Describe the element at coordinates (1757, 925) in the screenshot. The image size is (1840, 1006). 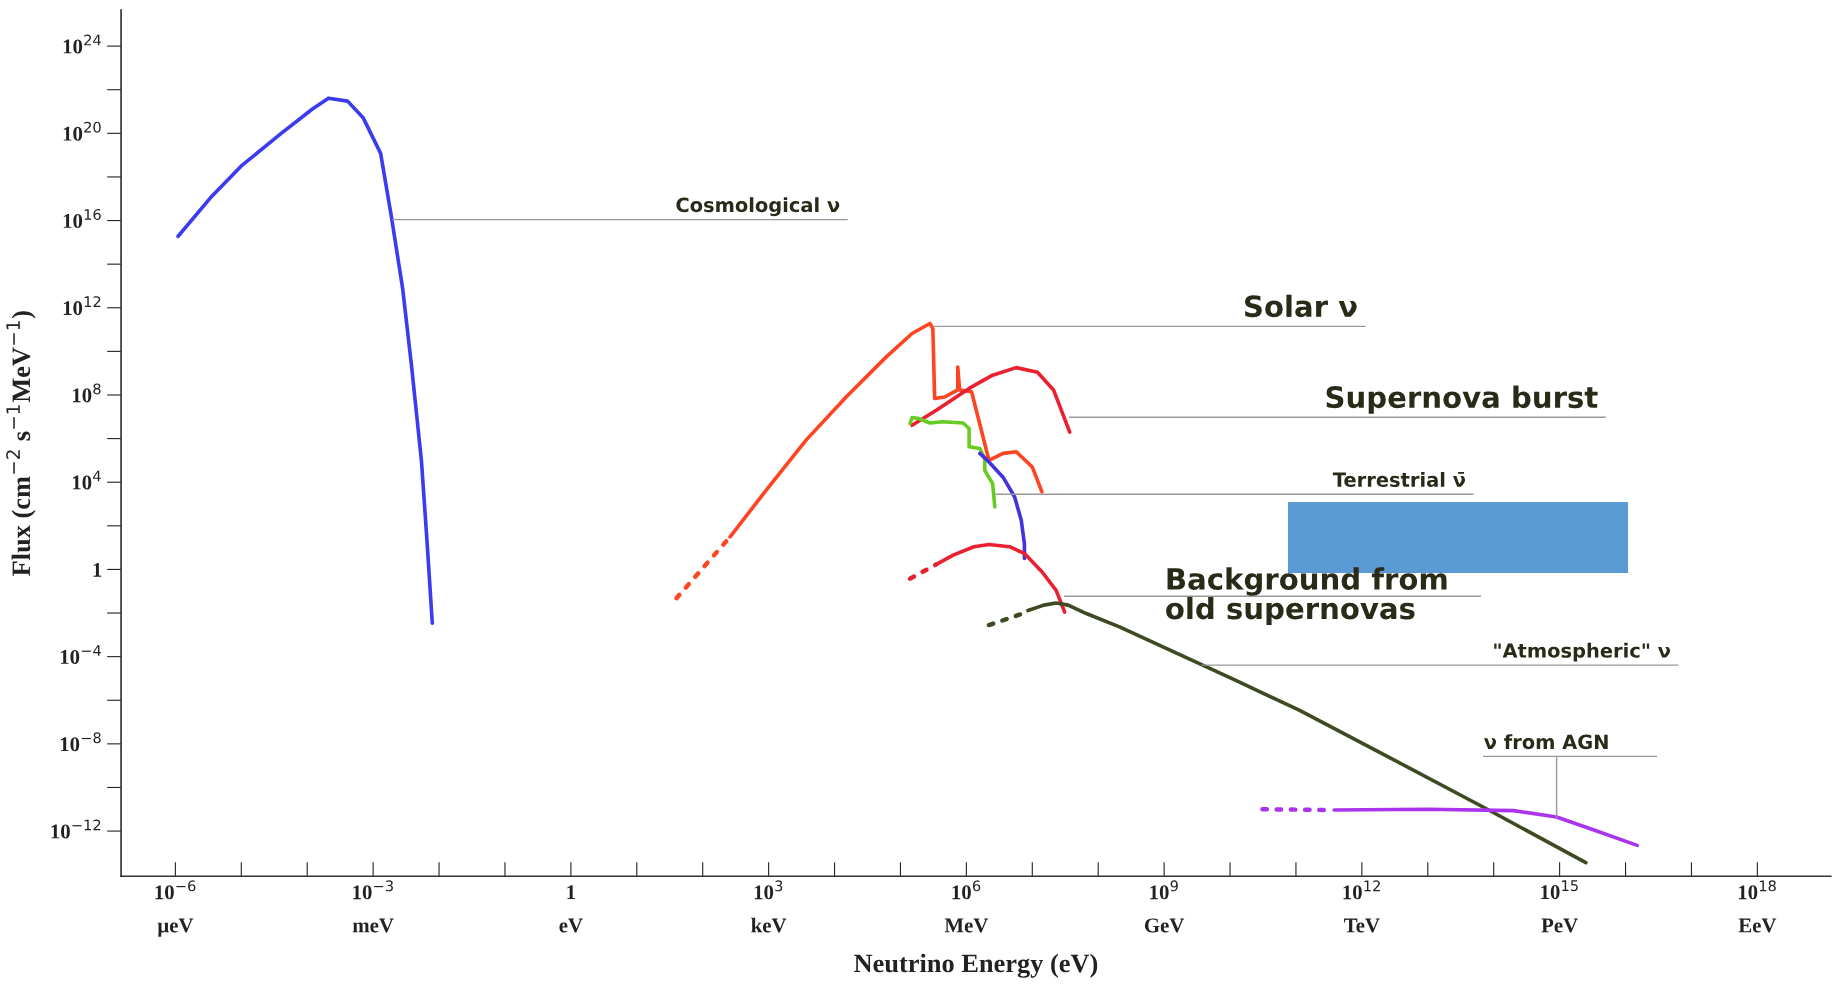
I see `text: EeV` at that location.